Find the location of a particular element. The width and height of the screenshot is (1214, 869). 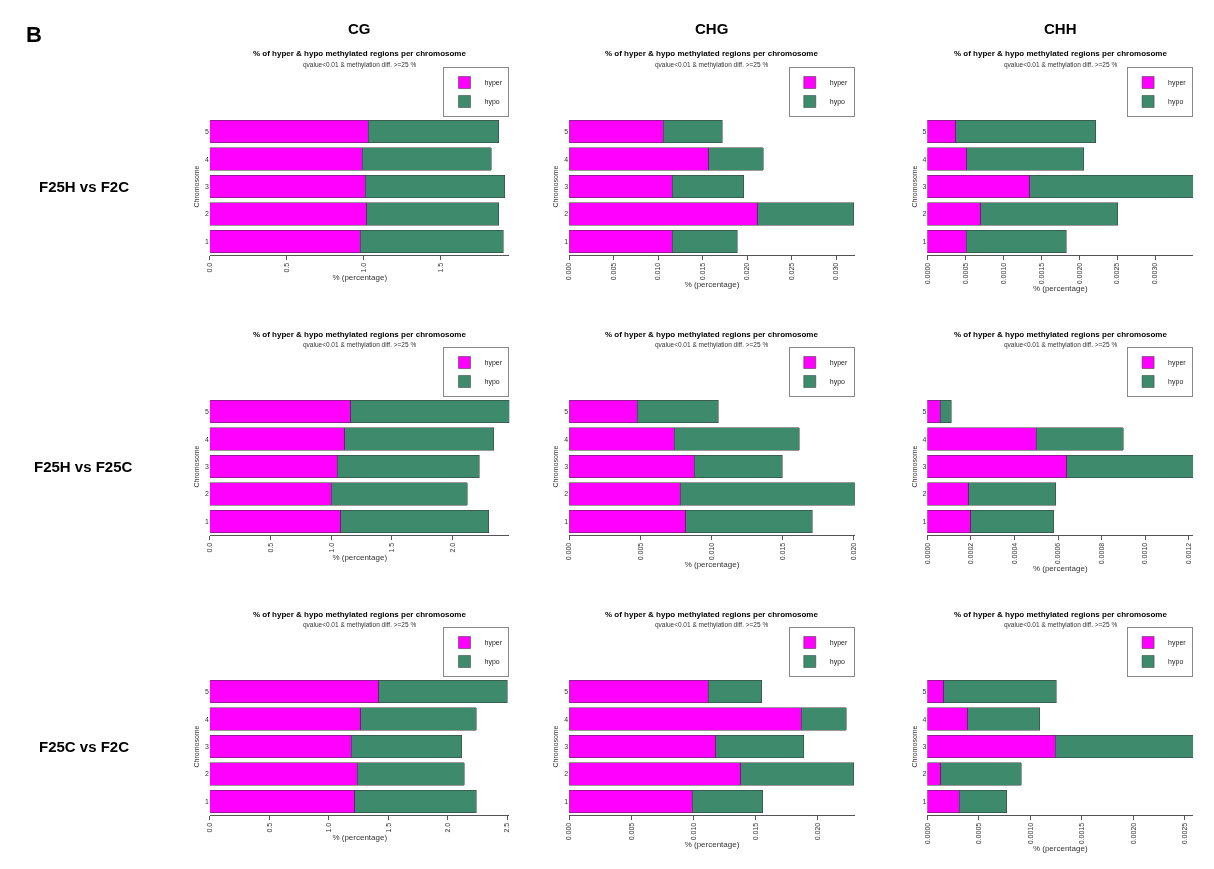

text: F25H vs F25C is located at coordinates (83, 466).